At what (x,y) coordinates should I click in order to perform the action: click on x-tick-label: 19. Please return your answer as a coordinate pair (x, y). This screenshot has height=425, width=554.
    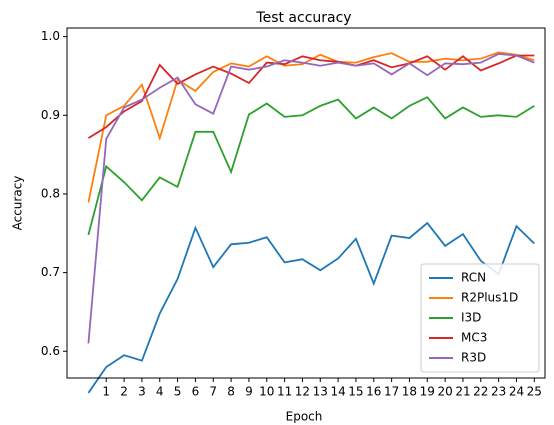
    Looking at the image, I should click on (427, 392).